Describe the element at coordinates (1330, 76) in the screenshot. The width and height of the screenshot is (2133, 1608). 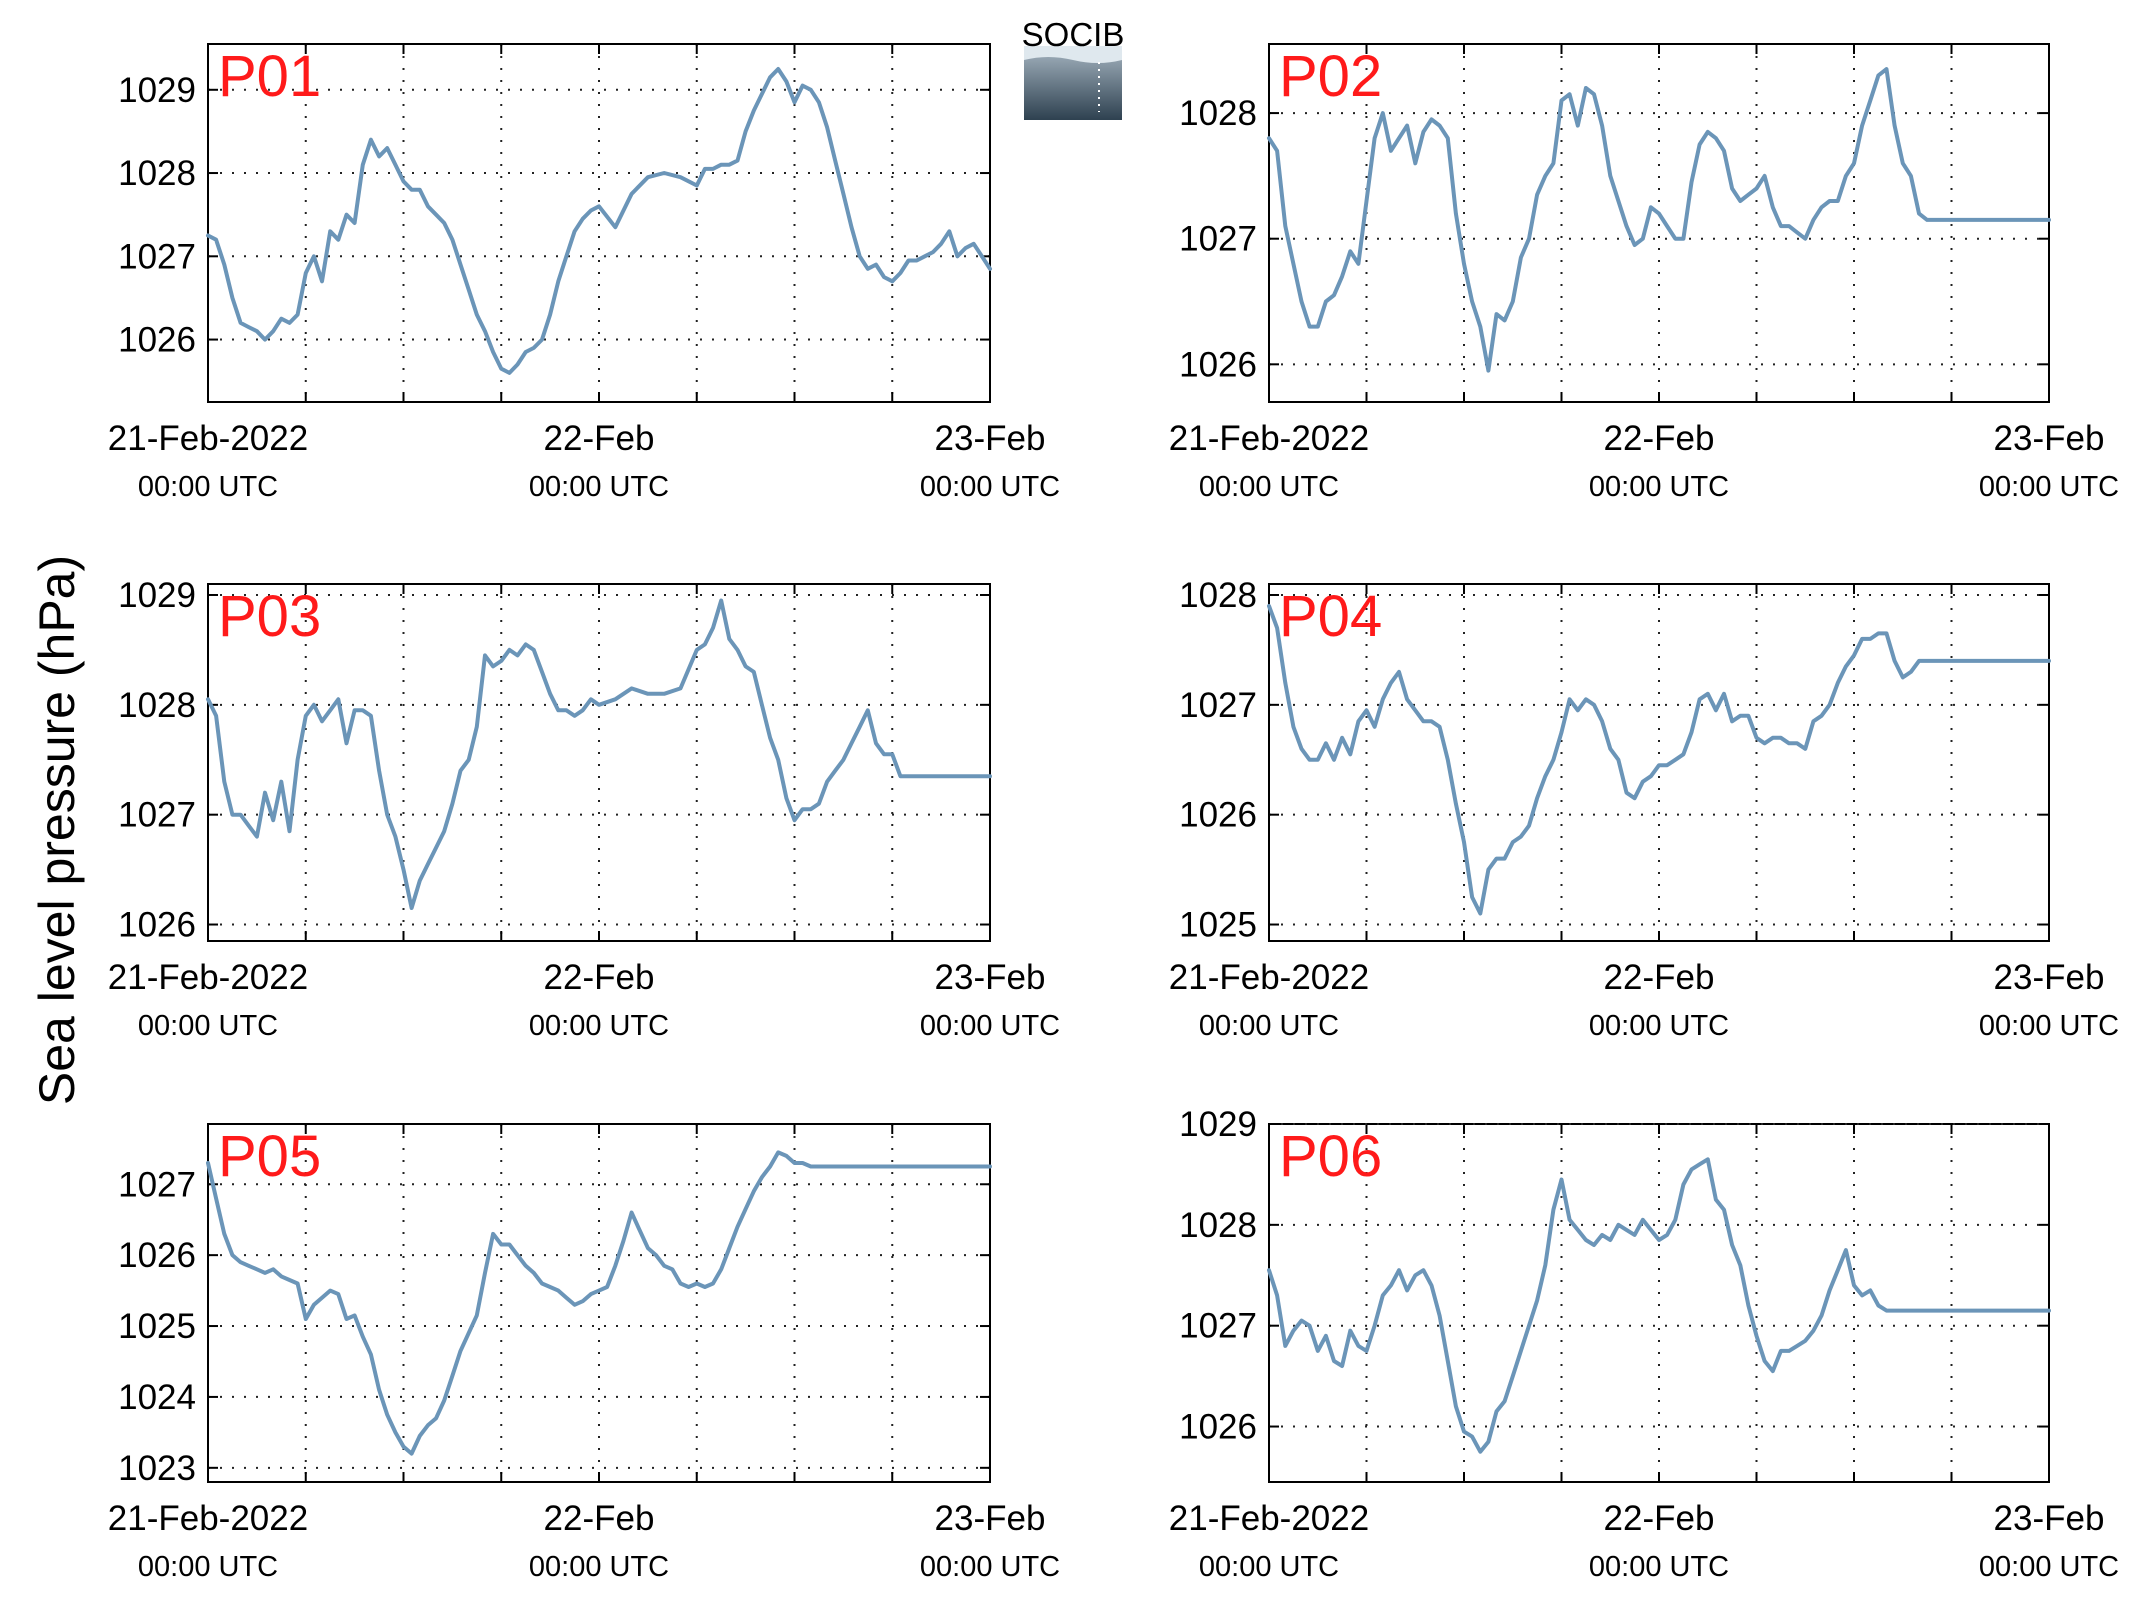
I see `panel-tag: P02` at that location.